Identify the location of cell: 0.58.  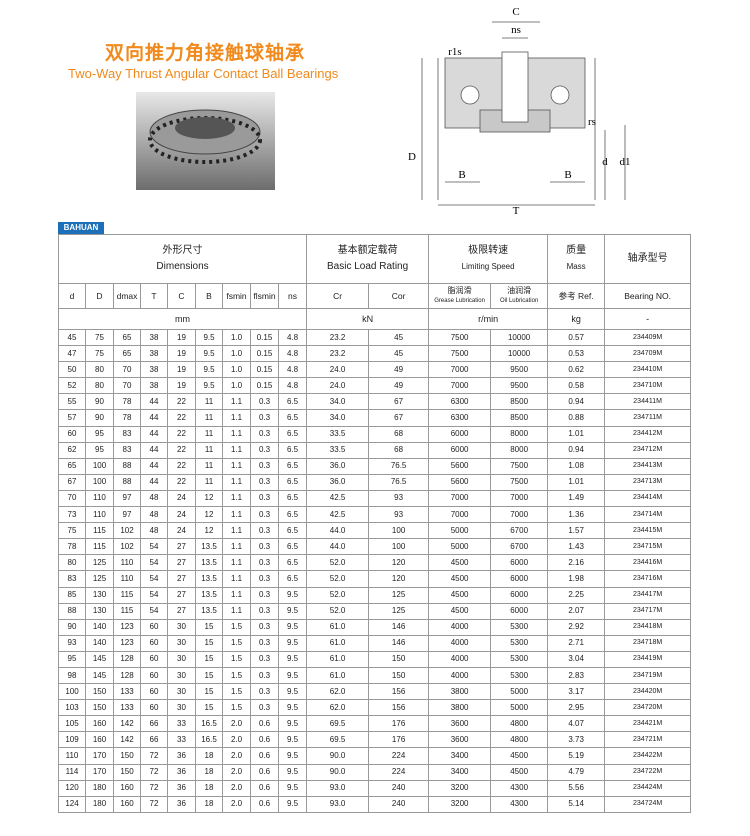
(576, 386).